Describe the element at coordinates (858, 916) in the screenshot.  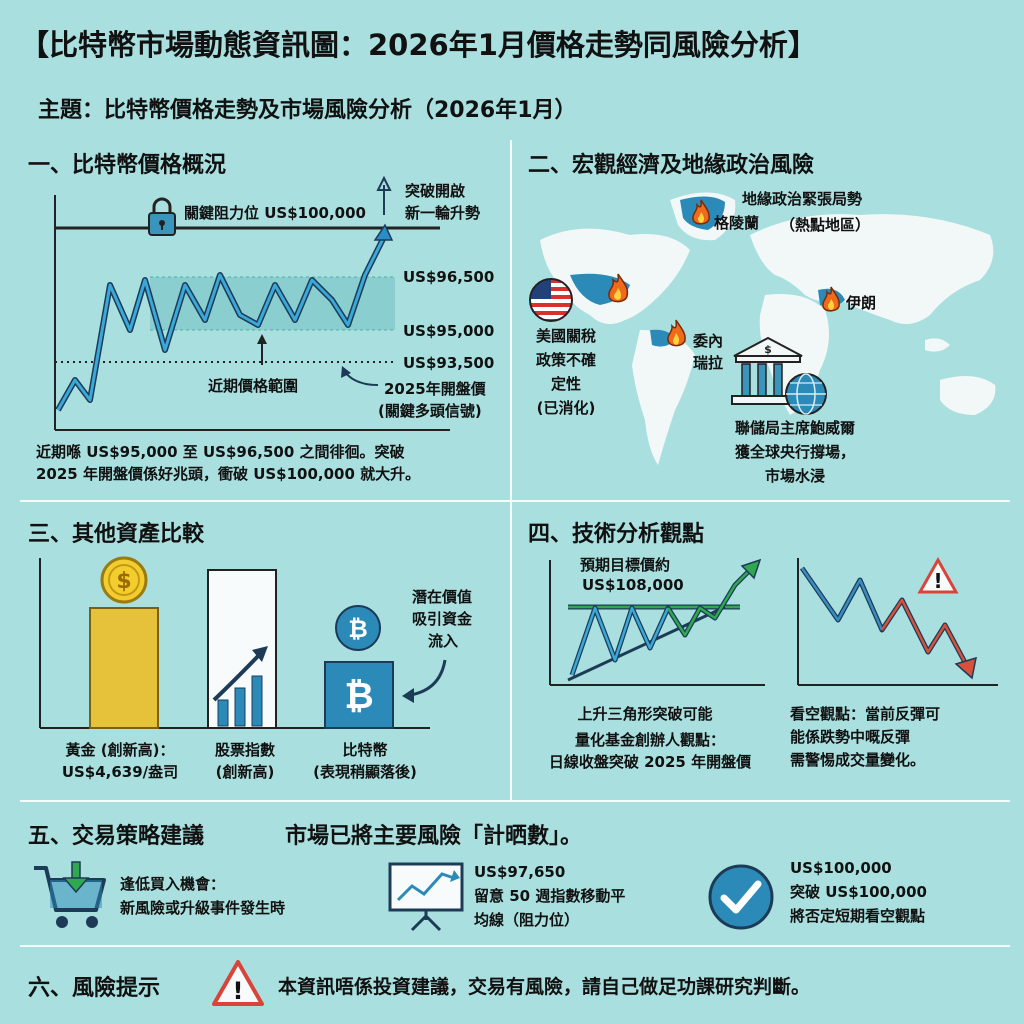
I see `break-strategy-3: 將否定短期看空觀點` at that location.